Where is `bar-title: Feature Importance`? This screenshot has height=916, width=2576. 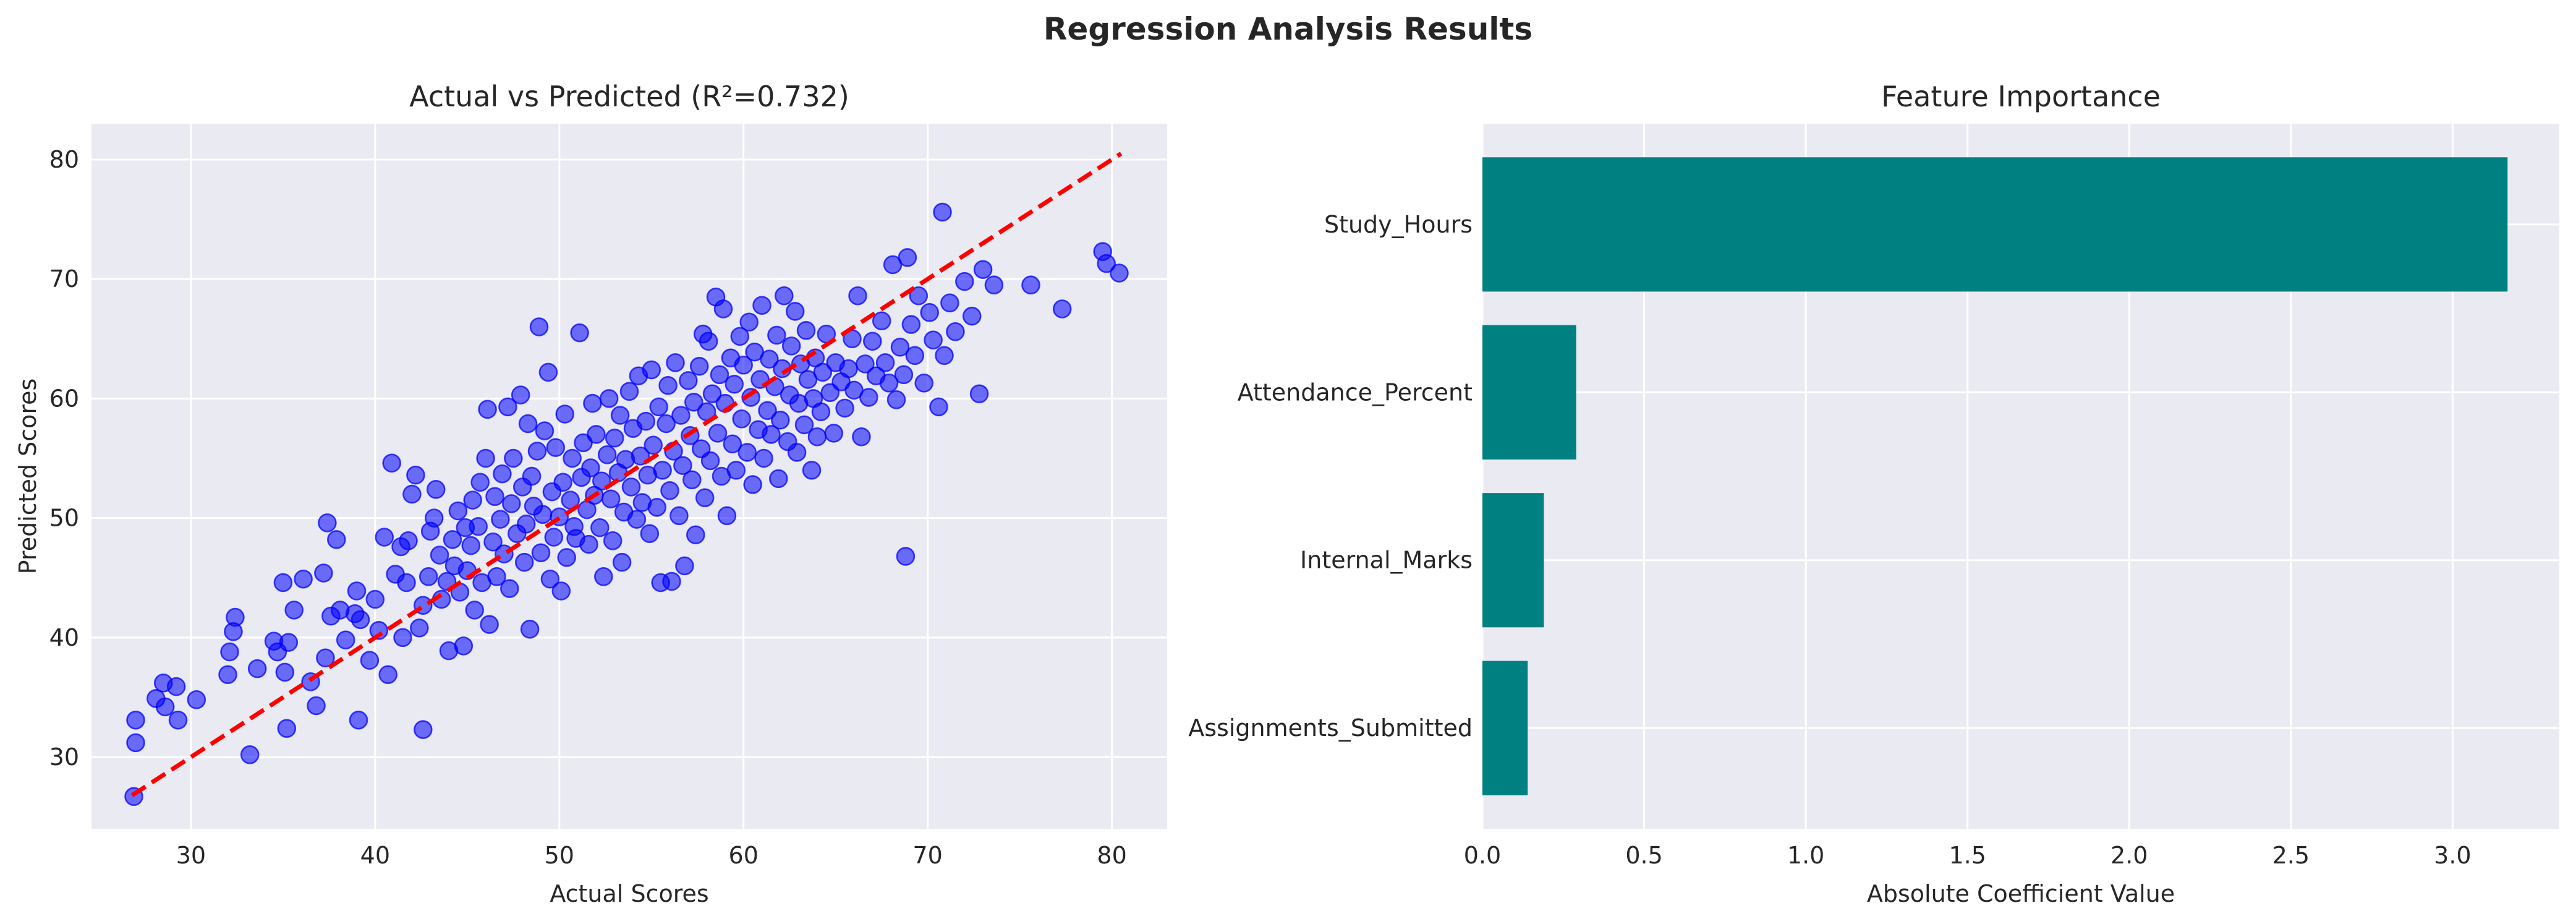 bar-title: Feature Importance is located at coordinates (2021, 96).